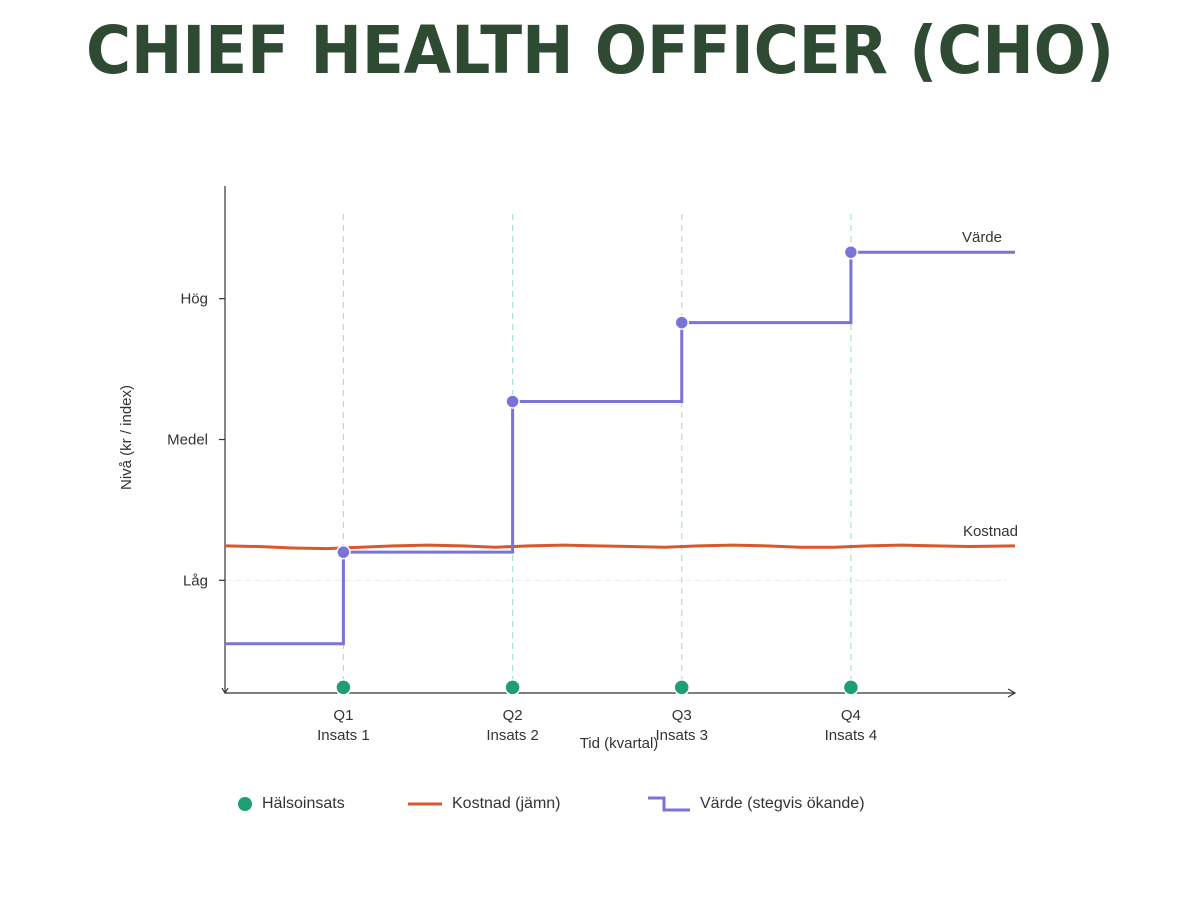 This screenshot has width=1200, height=900. Describe the element at coordinates (506, 803) in the screenshot. I see `legend-label-cost: Kostnad (jämn)` at that location.